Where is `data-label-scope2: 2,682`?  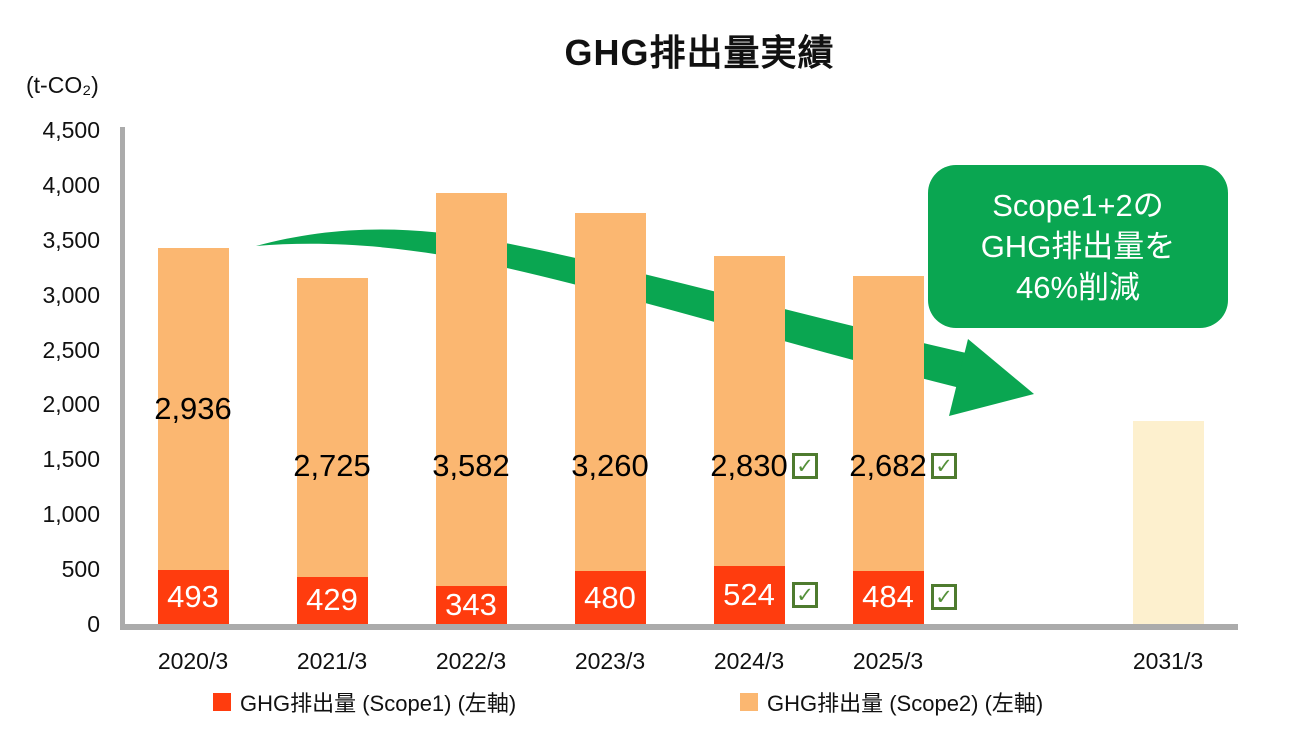 data-label-scope2: 2,682 is located at coordinates (888, 465).